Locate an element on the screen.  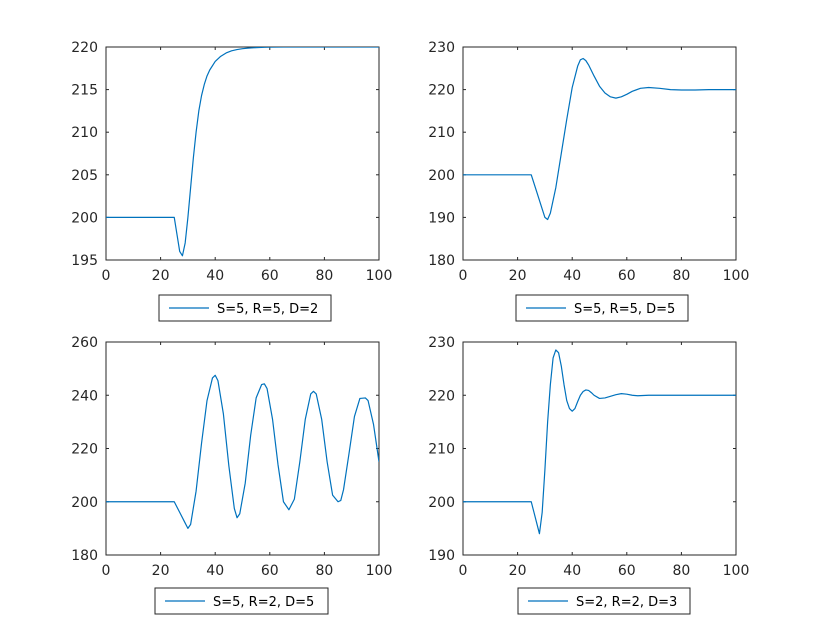
y-tick-label: 240 is located at coordinates (84, 396).